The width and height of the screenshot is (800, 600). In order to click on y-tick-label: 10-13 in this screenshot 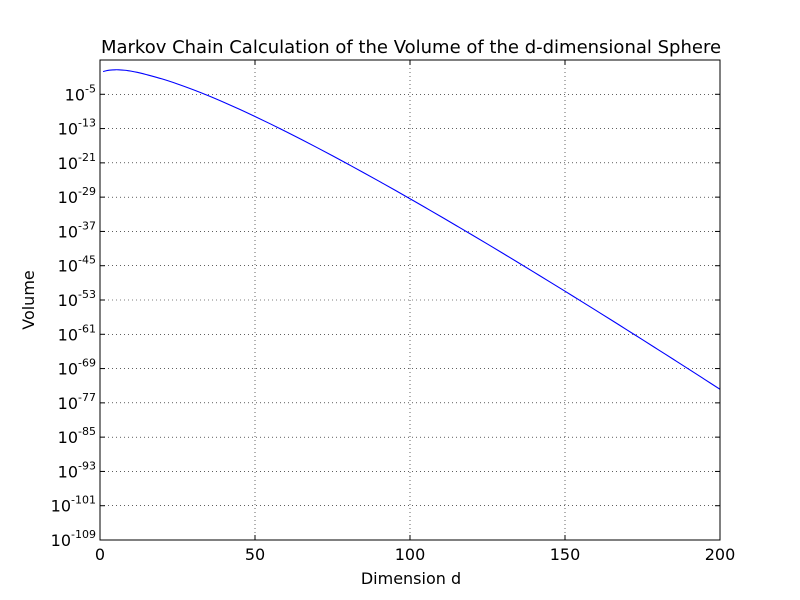, I will do `click(77, 128)`.